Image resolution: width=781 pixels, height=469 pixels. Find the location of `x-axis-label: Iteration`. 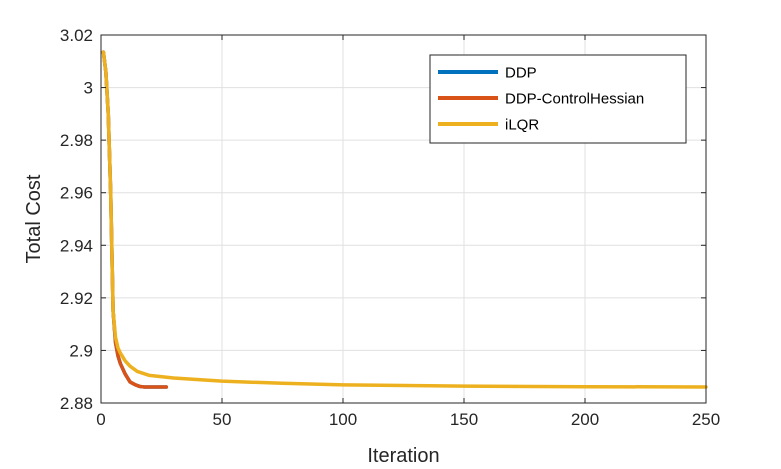

x-axis-label: Iteration is located at coordinates (403, 456).